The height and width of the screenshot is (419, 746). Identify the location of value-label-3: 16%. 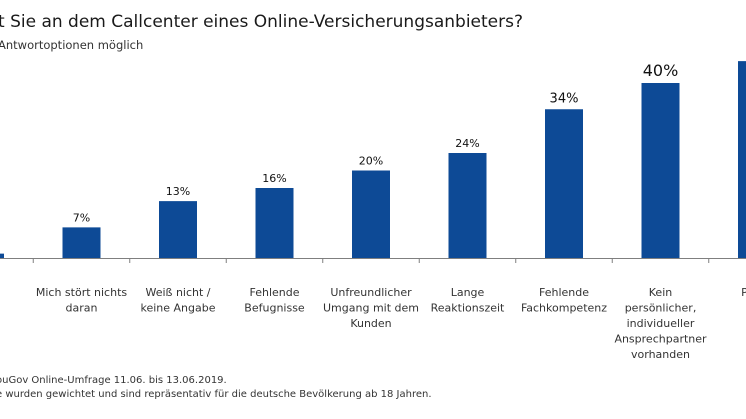
(274, 178).